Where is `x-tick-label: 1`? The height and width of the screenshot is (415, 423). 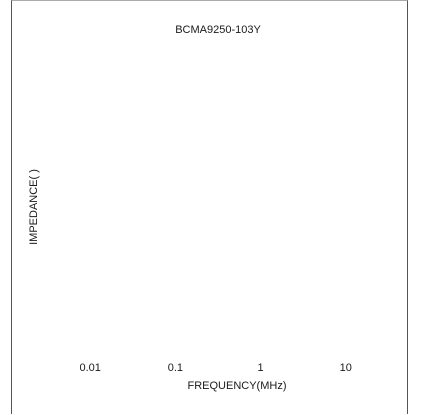
x-tick-label: 1 is located at coordinates (261, 368).